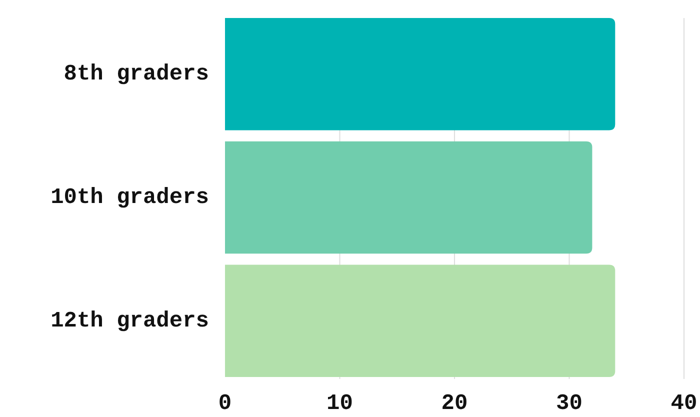  I want to click on x-tick-label: 0, so click(225, 403).